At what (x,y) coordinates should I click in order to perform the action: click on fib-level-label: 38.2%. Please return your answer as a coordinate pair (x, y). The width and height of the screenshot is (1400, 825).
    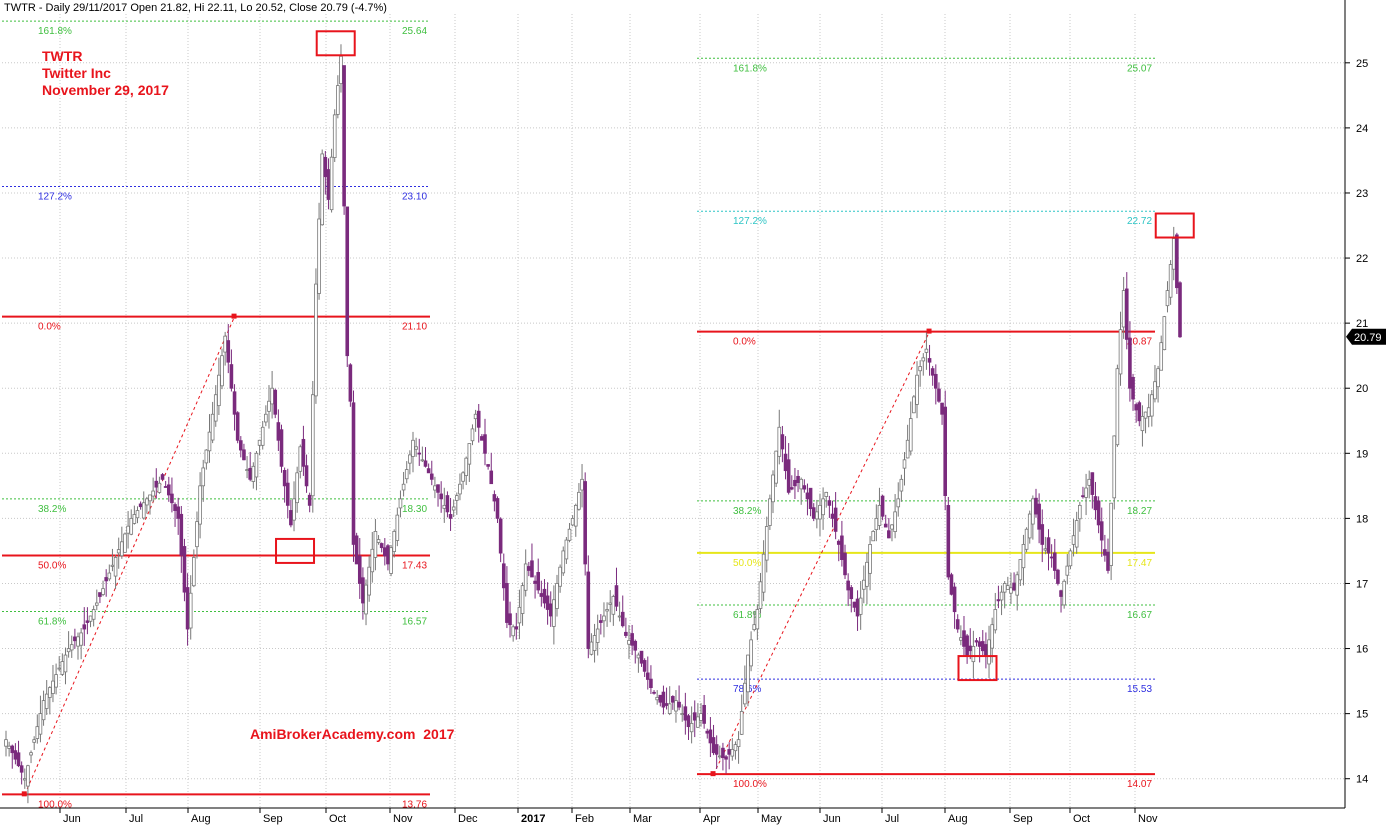
    Looking at the image, I should click on (747, 511).